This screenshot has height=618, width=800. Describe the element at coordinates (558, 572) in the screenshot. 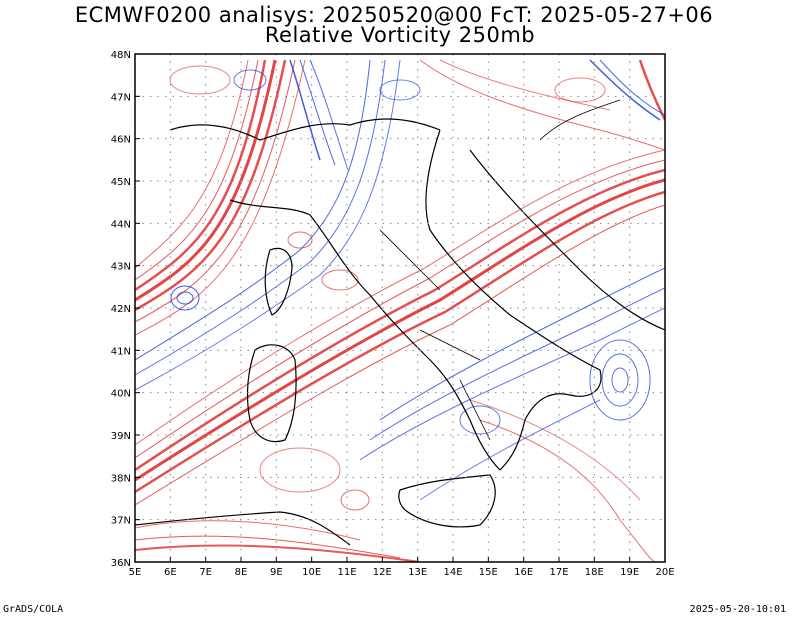

I see `lon-tick-label: 17E` at that location.